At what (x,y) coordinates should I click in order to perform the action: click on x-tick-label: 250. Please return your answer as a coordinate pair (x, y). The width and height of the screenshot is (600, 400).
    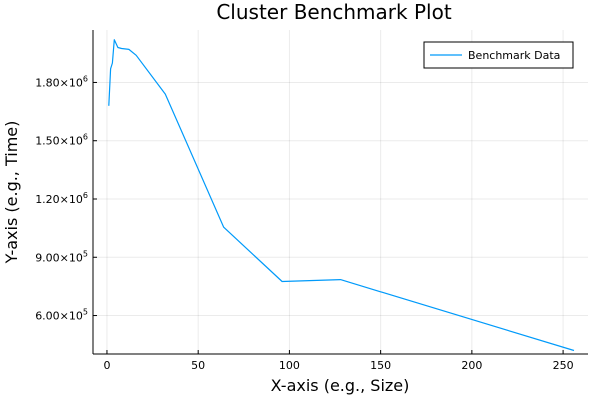
    Looking at the image, I should click on (563, 365).